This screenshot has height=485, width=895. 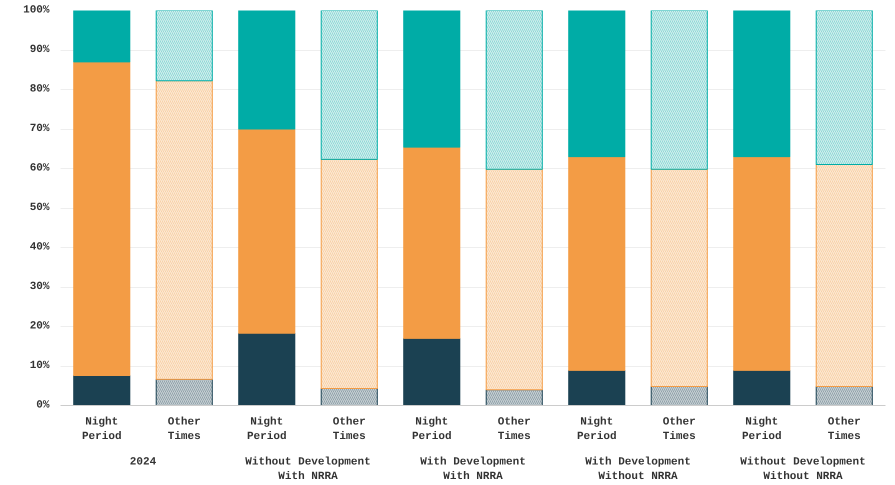 I want to click on y-tick-label: 100%, so click(x=36, y=10).